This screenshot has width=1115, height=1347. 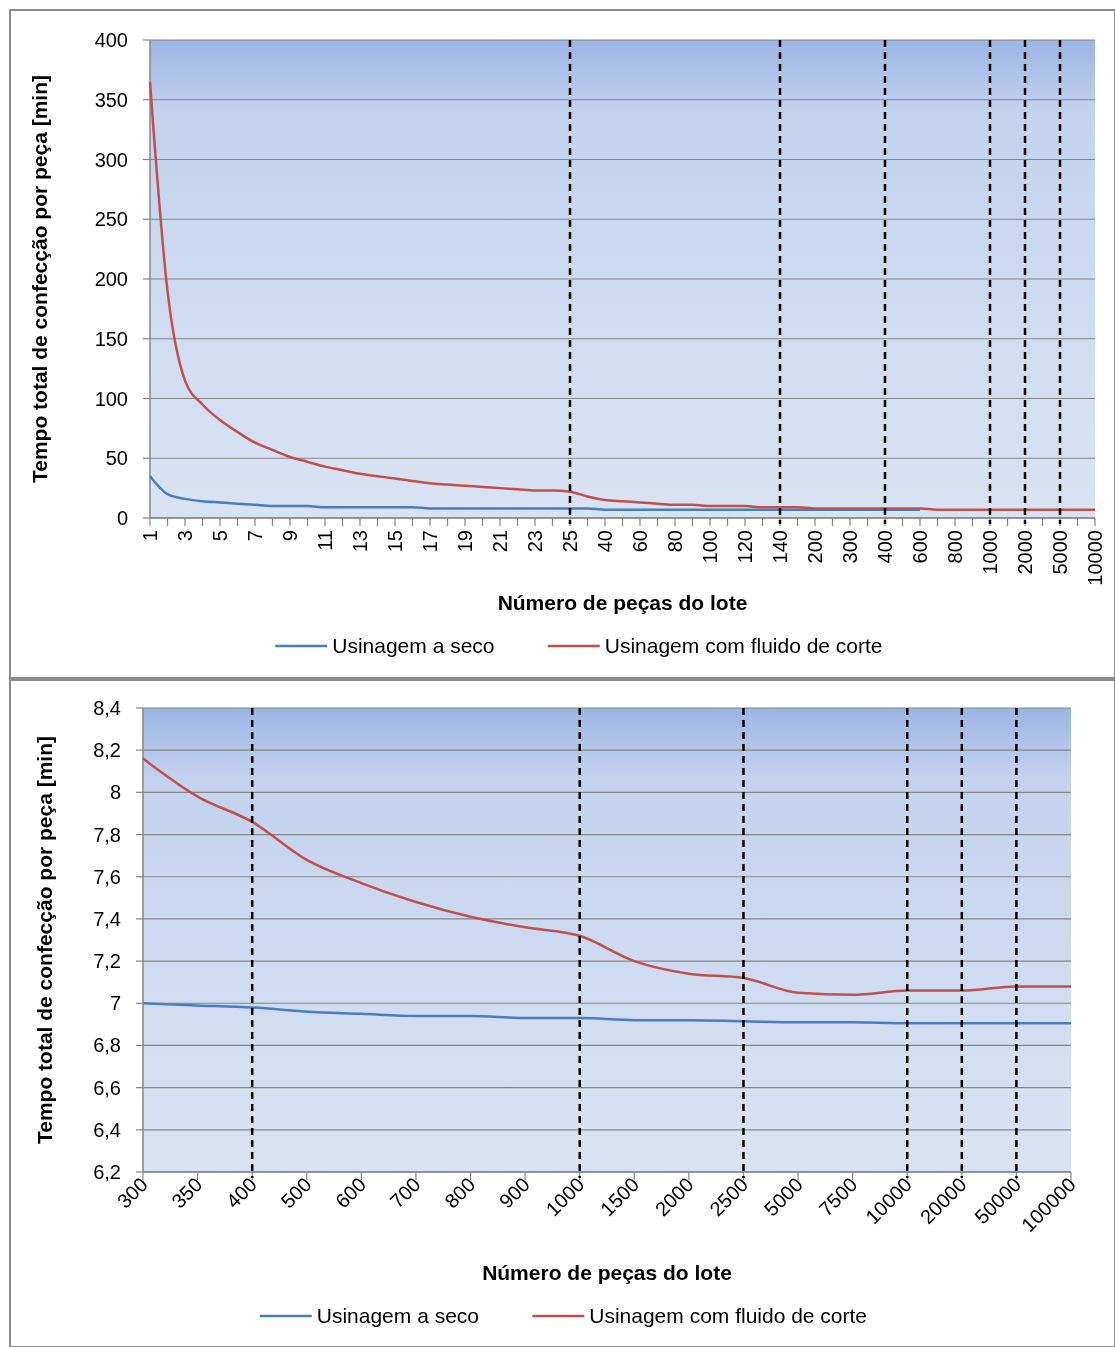 What do you see at coordinates (107, 1087) in the screenshot?
I see `y-tick-label: 6,6` at bounding box center [107, 1087].